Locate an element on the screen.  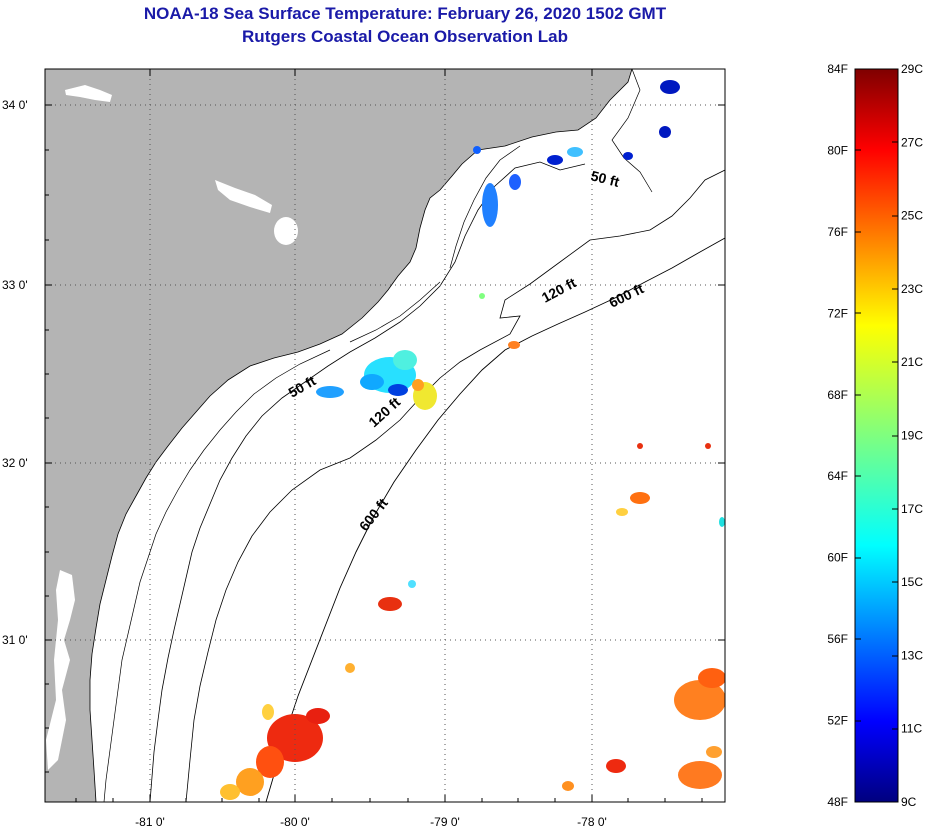
lat-label-31: 31 0' is located at coordinates (15, 640).